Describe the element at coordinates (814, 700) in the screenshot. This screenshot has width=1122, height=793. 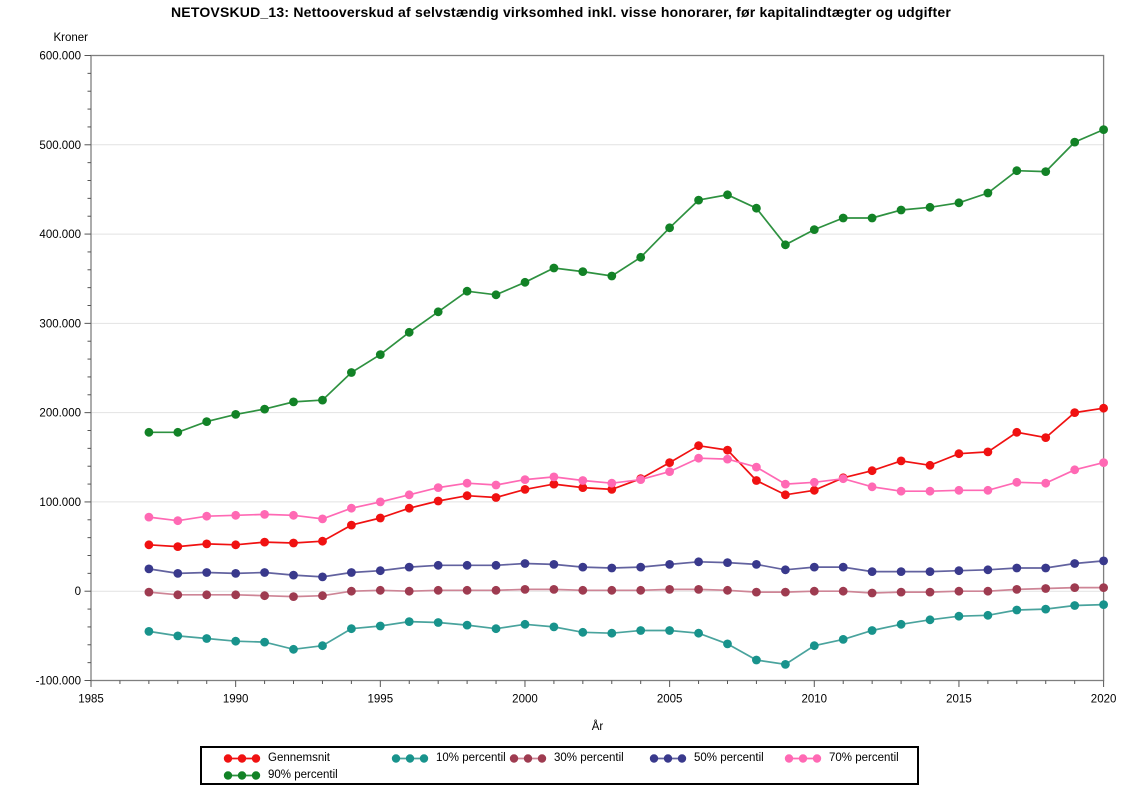
I see `x-tick-label: 2010` at that location.